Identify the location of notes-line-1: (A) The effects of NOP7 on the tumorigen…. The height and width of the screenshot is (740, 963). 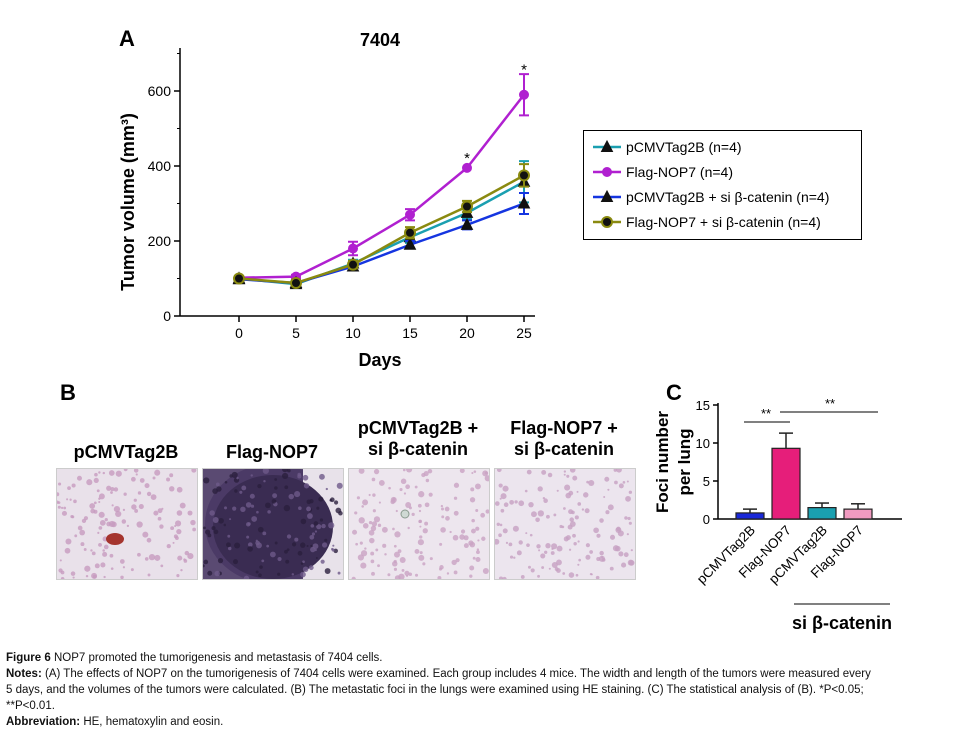
(457, 674).